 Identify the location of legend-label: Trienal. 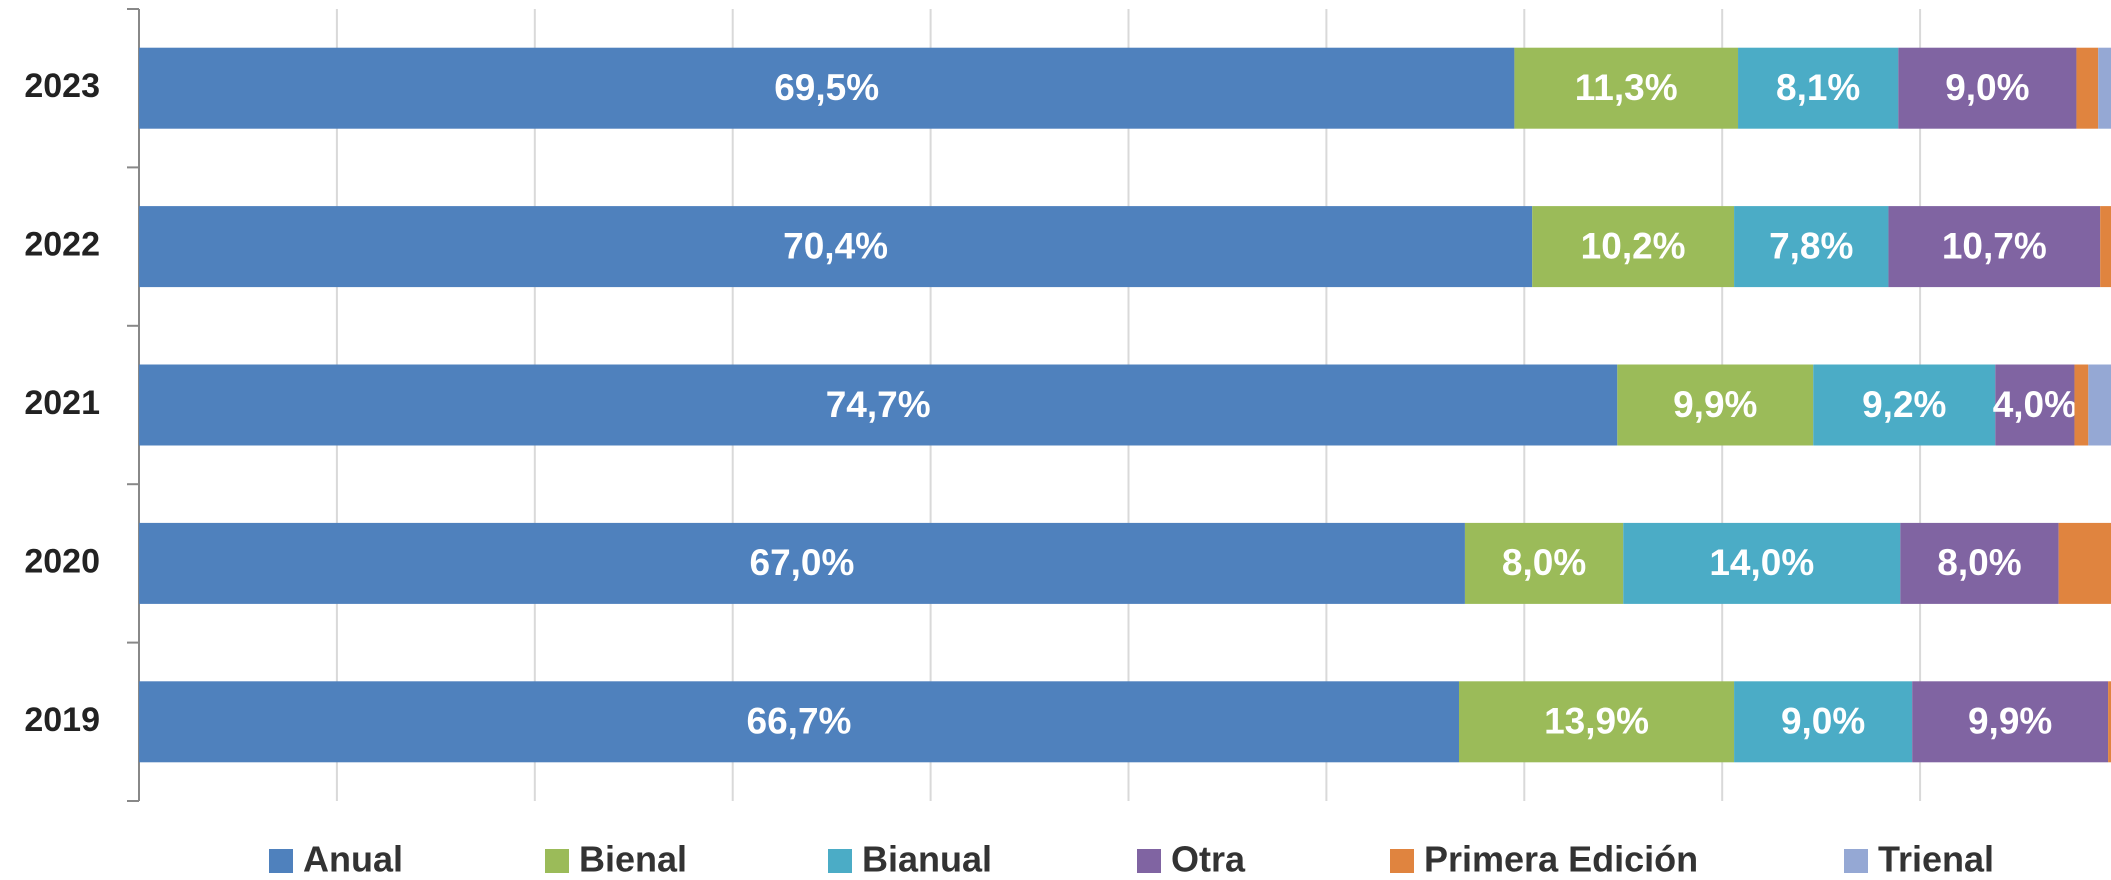
(1936, 859).